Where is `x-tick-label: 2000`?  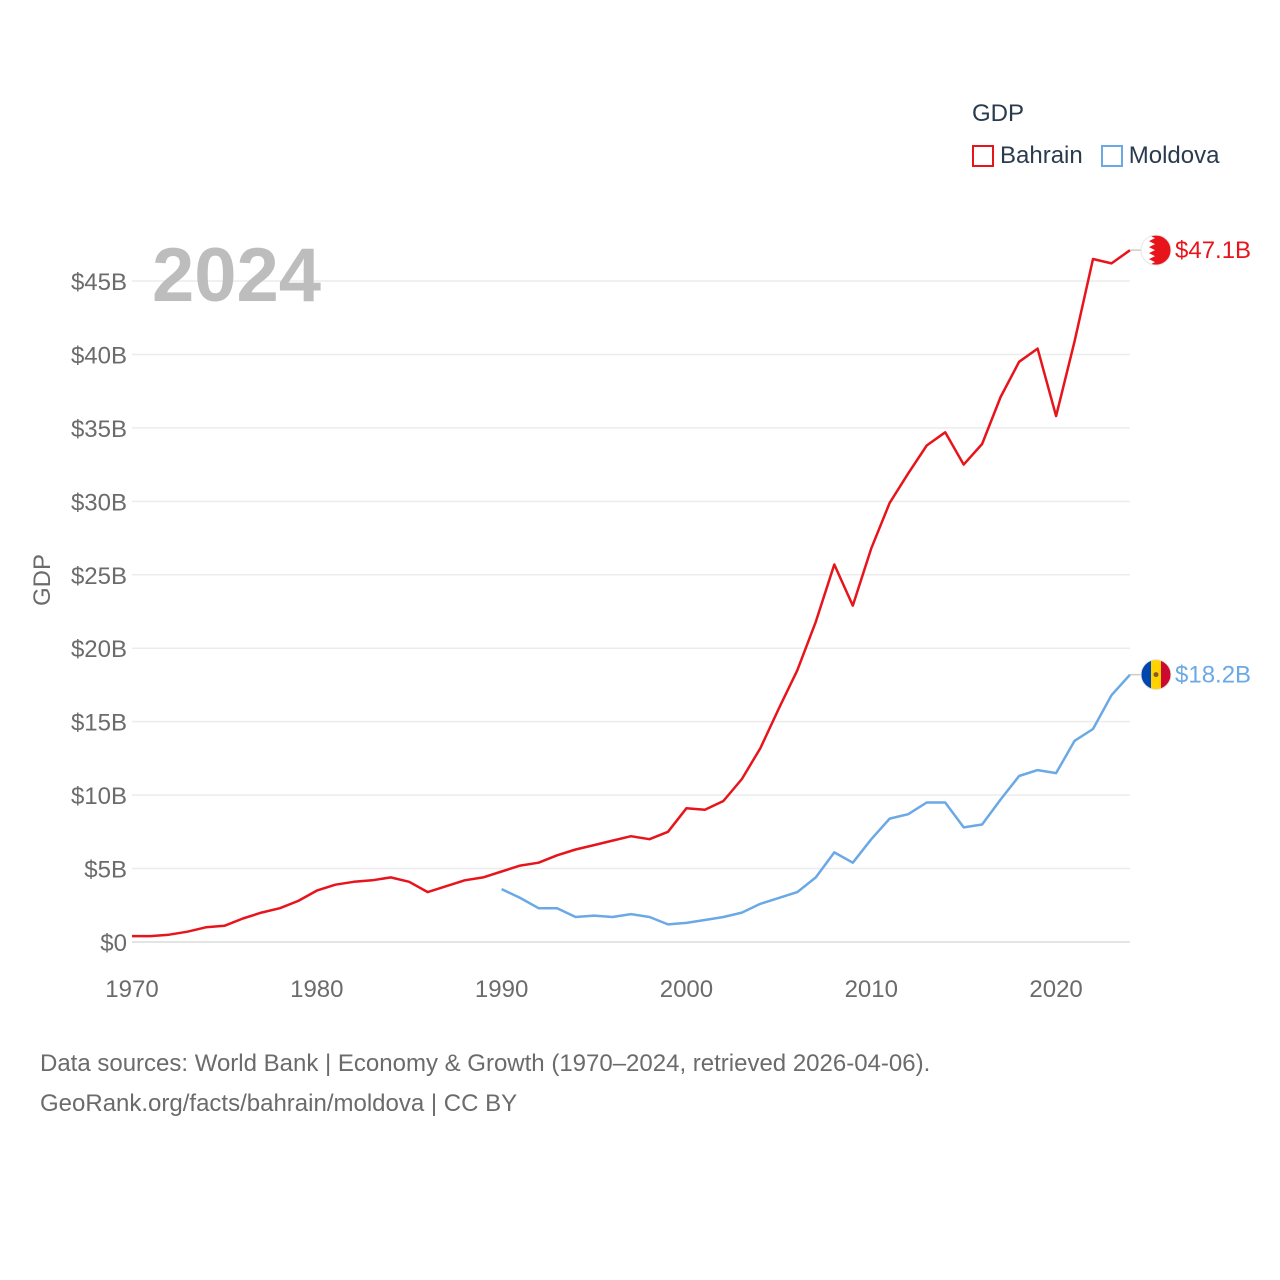 x-tick-label: 2000 is located at coordinates (686, 989).